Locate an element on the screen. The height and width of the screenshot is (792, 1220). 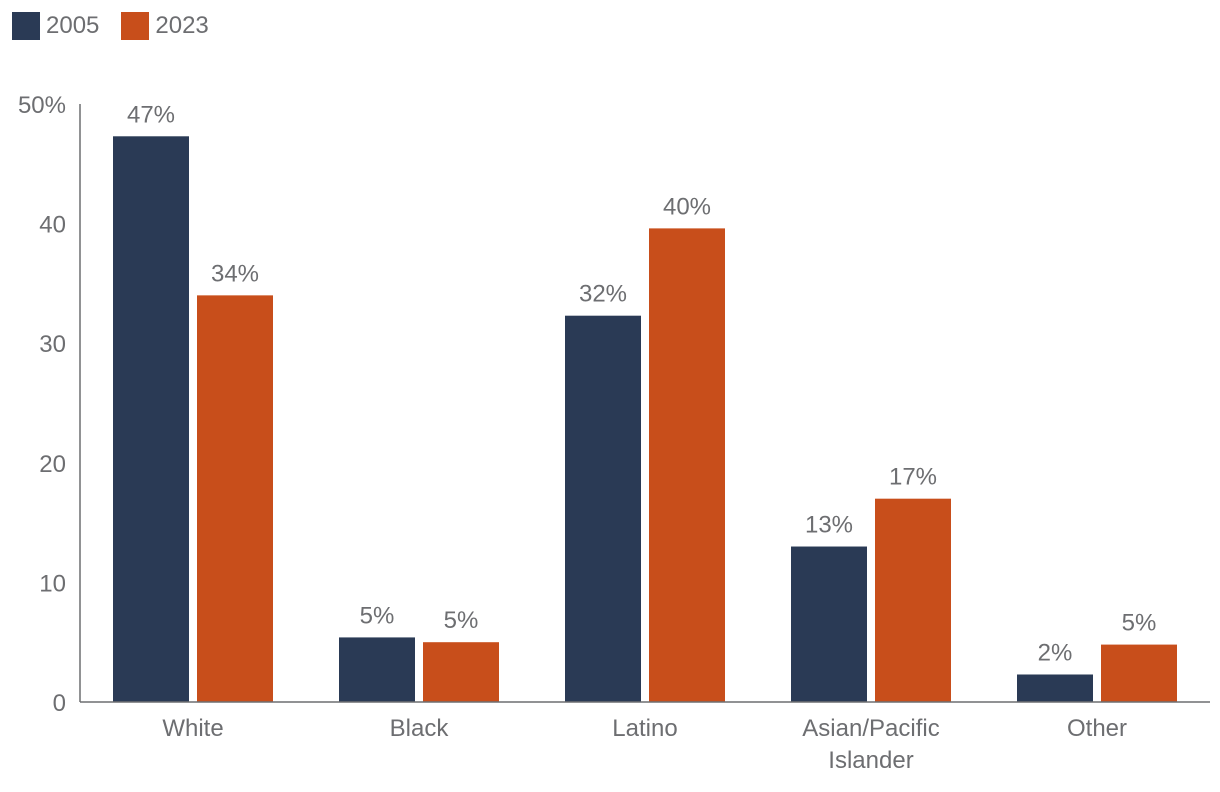
y-tick-label: 0 is located at coordinates (59, 703).